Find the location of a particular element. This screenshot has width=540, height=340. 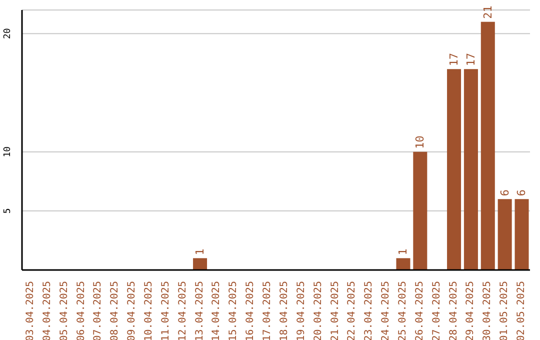

x-tick-label: 17.04.2025 is located at coordinates (268, 310).